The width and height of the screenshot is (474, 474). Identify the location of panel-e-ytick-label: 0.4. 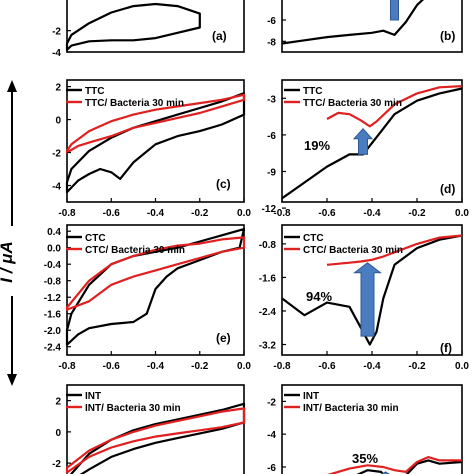
(54, 232).